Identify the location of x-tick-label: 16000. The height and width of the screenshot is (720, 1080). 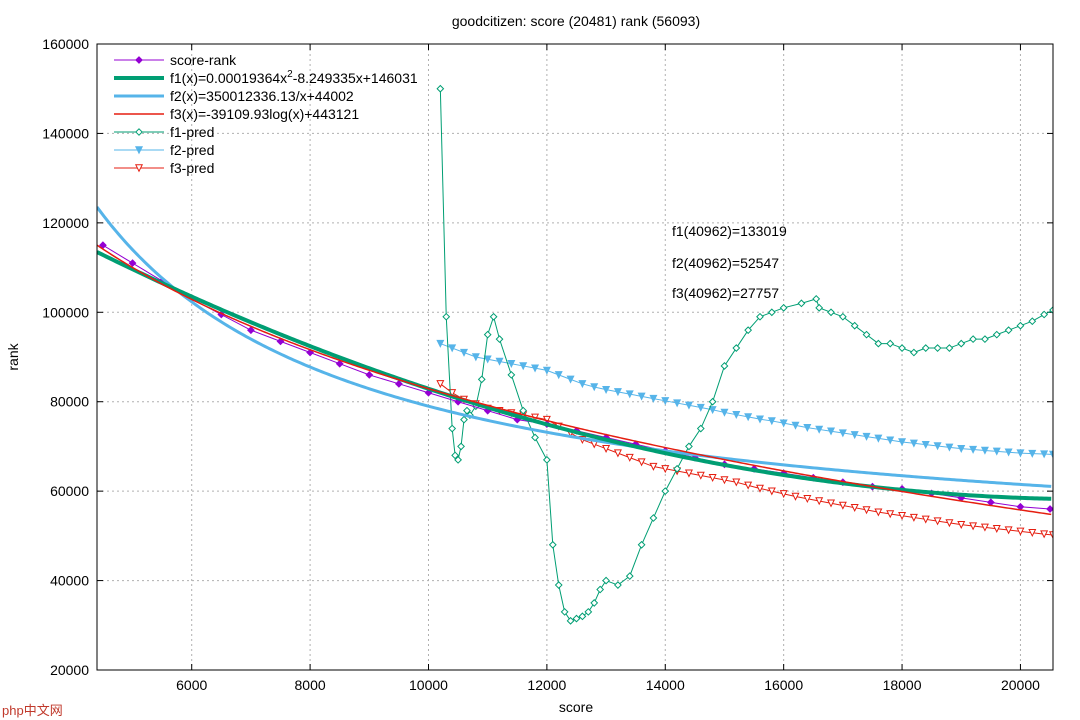
(783, 685).